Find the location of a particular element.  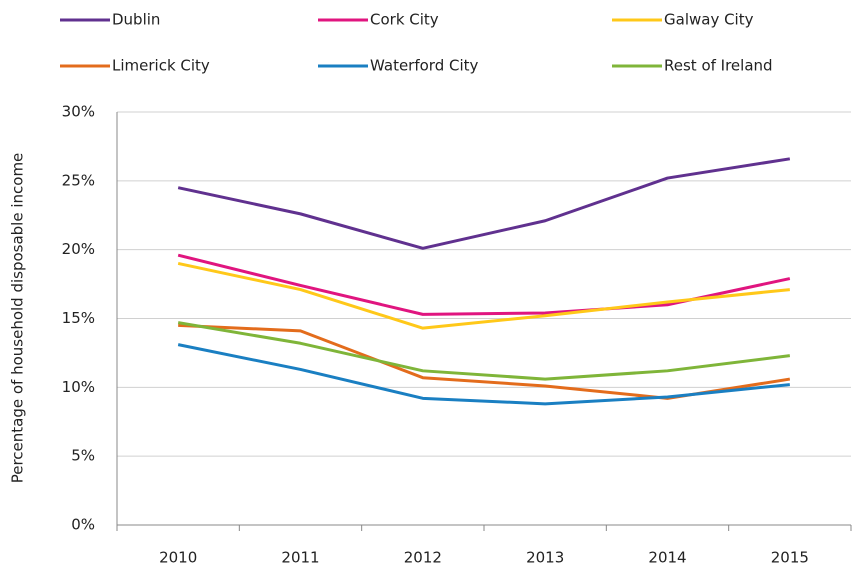

y-tick-label: 30% is located at coordinates (78, 112).